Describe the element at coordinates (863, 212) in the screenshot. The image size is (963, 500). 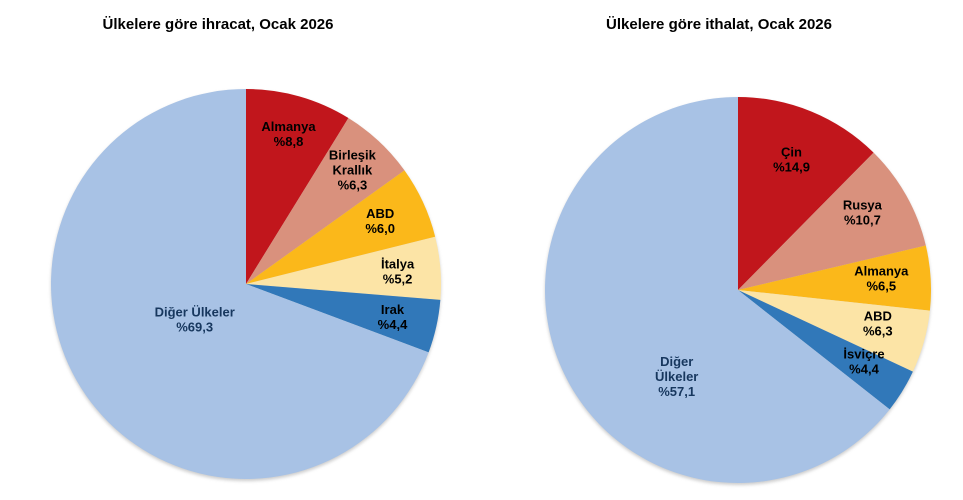
I see `pie-label-rusya: Rusya %10,7` at that location.